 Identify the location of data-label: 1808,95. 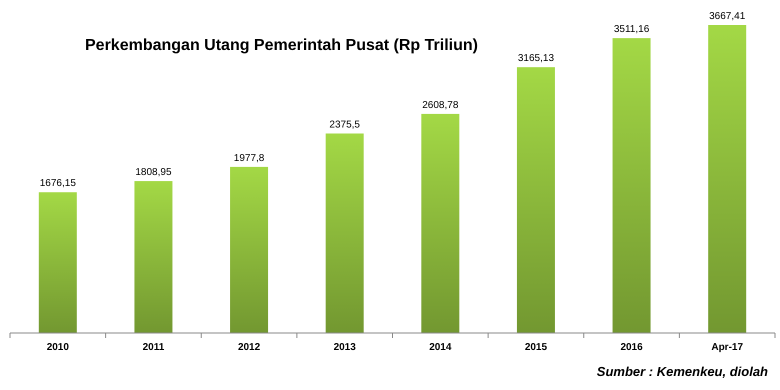
(153, 172).